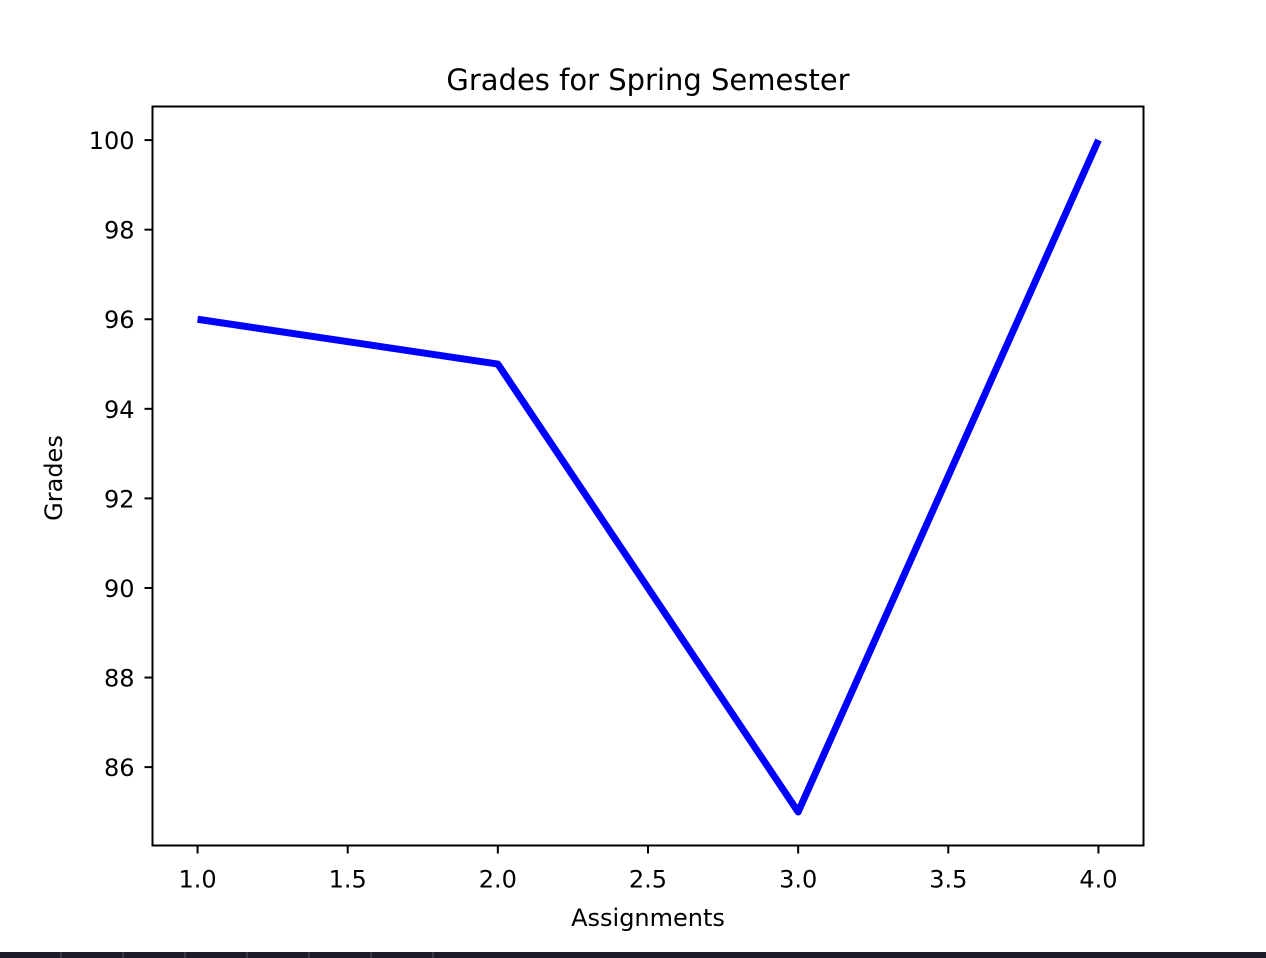  I want to click on x-axis-label: Assignments, so click(648, 918).